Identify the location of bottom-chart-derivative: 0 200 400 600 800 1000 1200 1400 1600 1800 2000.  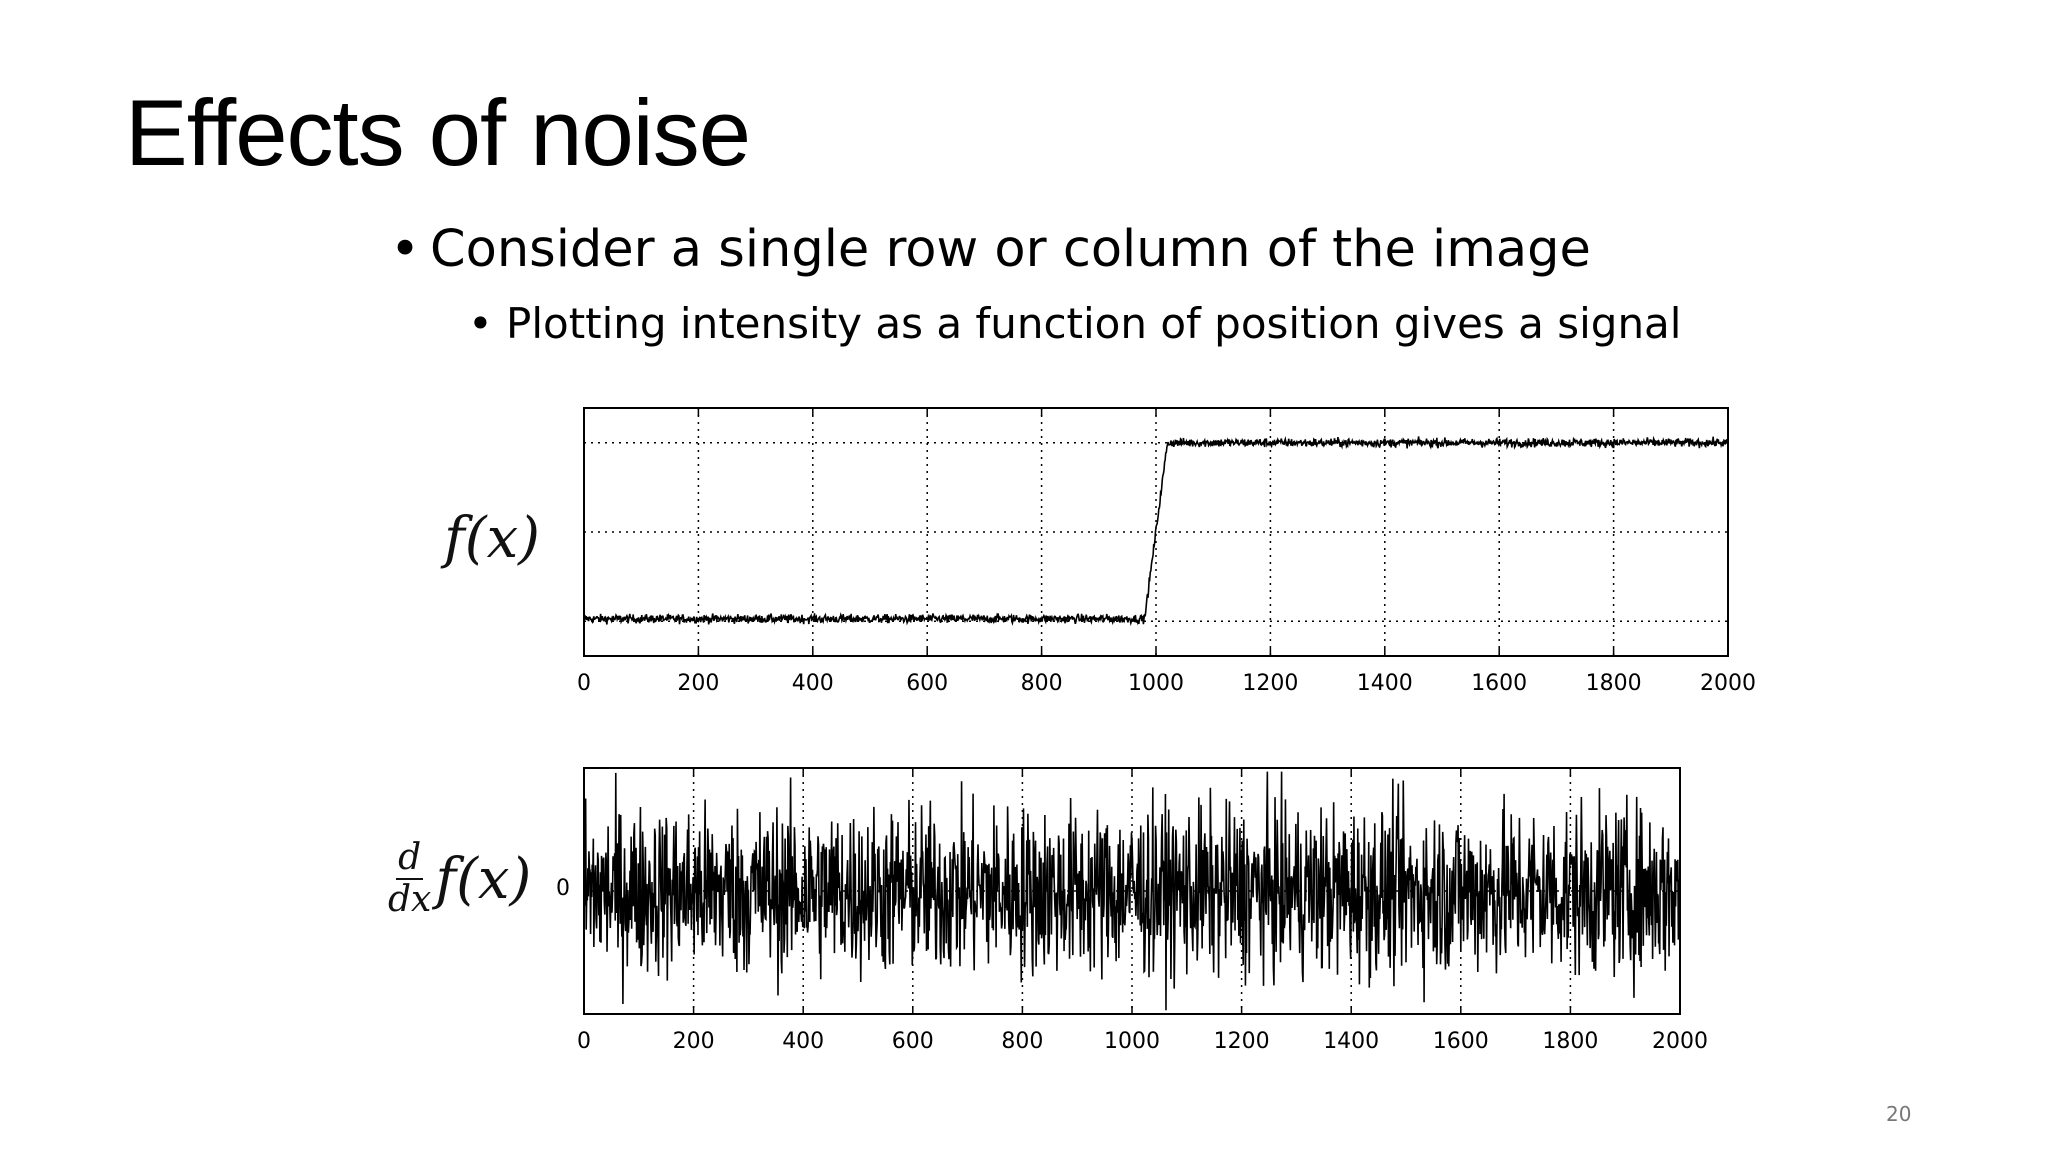
(1142, 910).